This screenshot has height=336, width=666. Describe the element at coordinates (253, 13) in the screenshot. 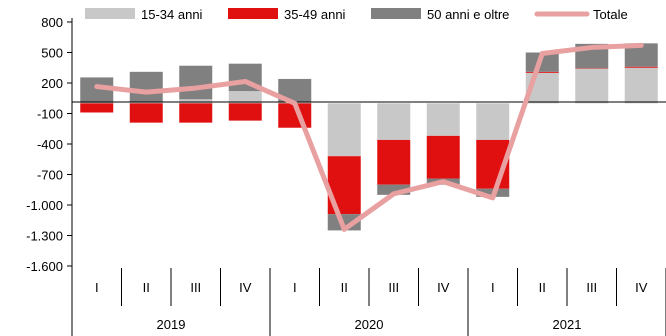

I see `legend-swatch-35-49-anni` at that location.